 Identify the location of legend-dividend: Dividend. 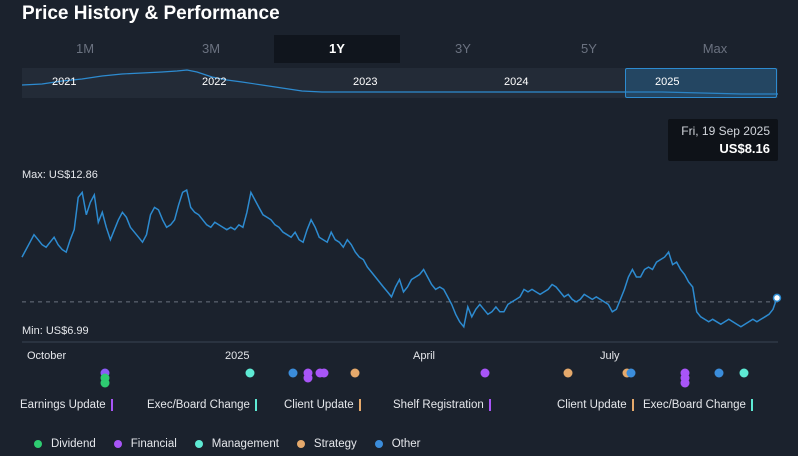
(65, 444).